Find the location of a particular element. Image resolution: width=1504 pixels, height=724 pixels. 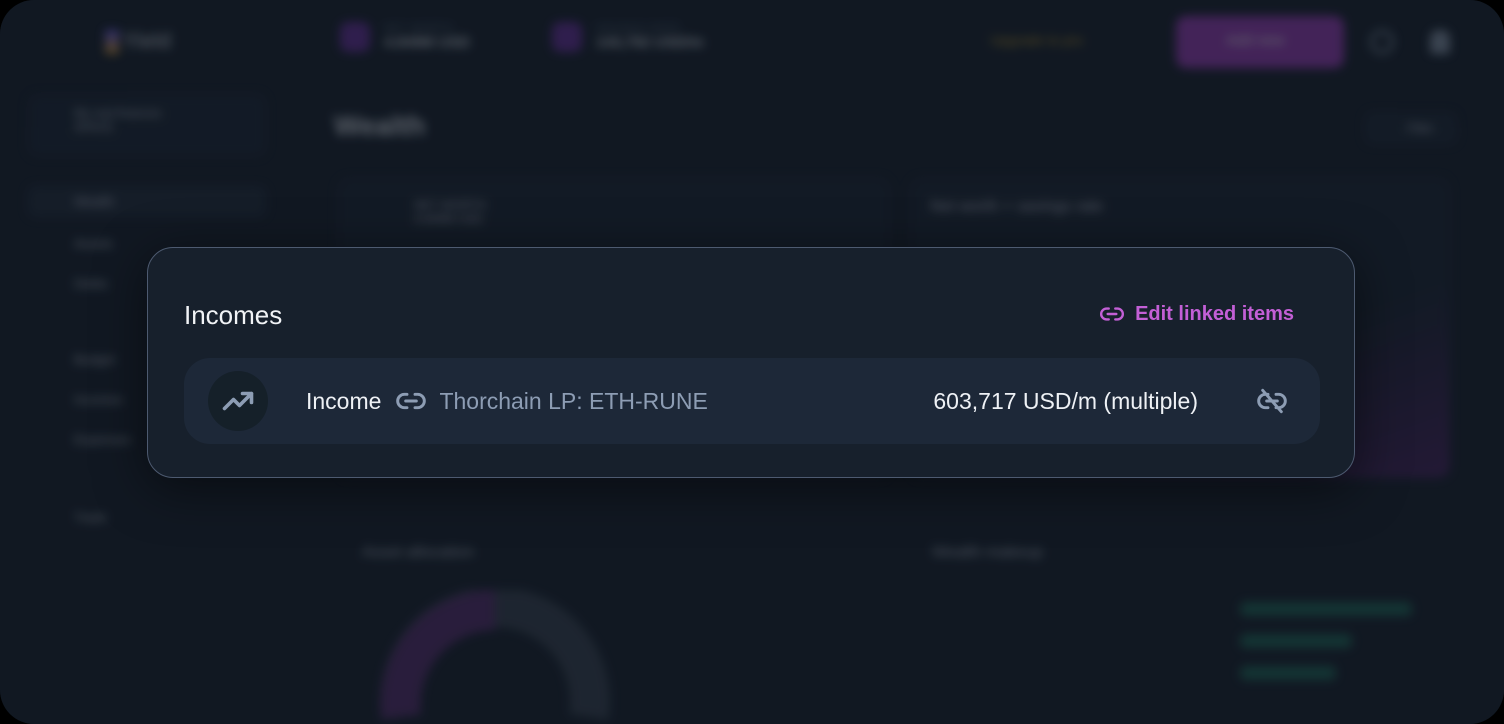

card-label: NET WORTH is located at coordinates (450, 205).